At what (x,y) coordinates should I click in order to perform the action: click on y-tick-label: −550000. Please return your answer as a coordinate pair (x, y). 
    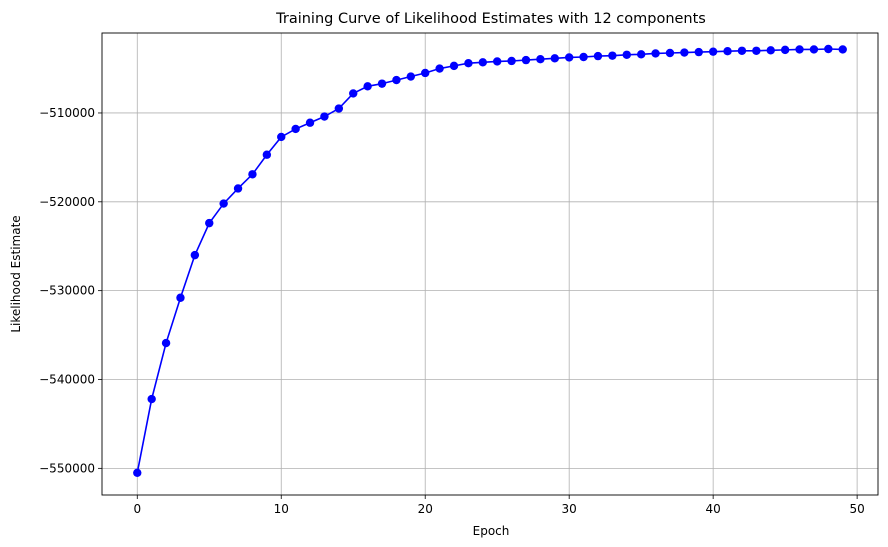
    Looking at the image, I should click on (67, 468).